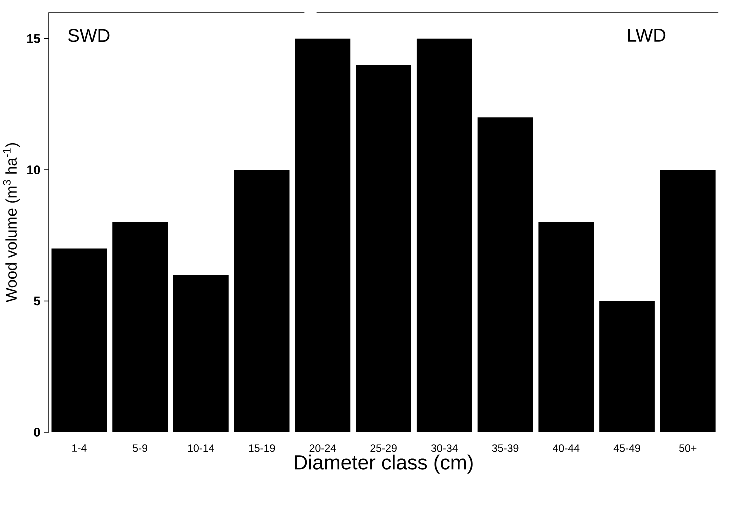  What do you see at coordinates (79, 448) in the screenshot?
I see `x-tick-label: 1-4` at bounding box center [79, 448].